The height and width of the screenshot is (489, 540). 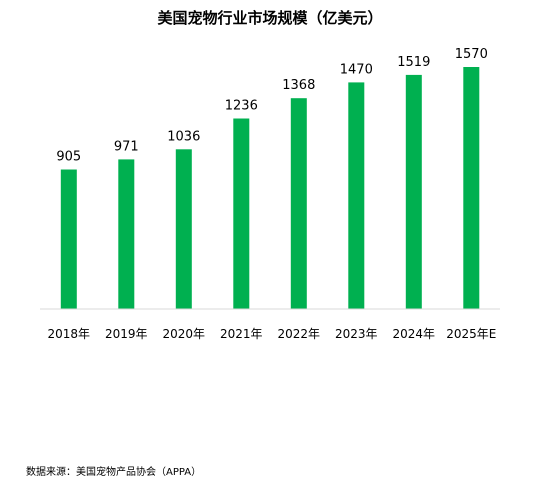 What do you see at coordinates (68, 157) in the screenshot?
I see `value-label-0: 905` at bounding box center [68, 157].